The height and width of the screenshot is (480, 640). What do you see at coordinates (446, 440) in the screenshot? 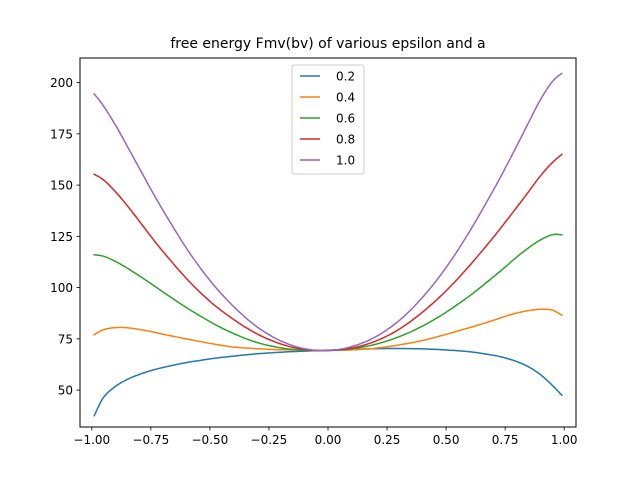
I see `x-tick-label: 0.50` at bounding box center [446, 440].